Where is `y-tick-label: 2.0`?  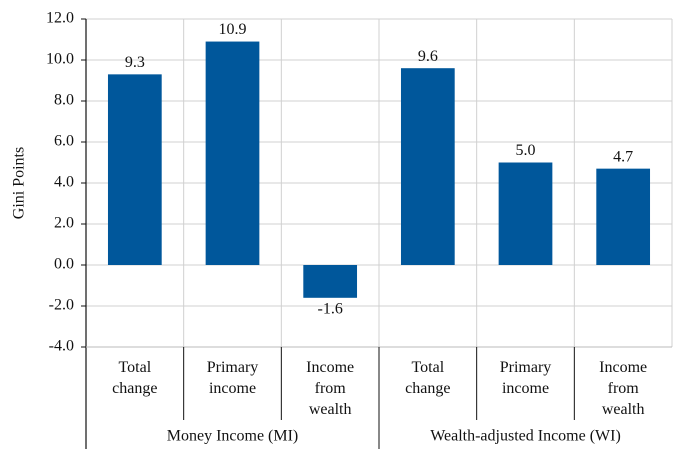 y-tick-label: 2.0 is located at coordinates (64, 223).